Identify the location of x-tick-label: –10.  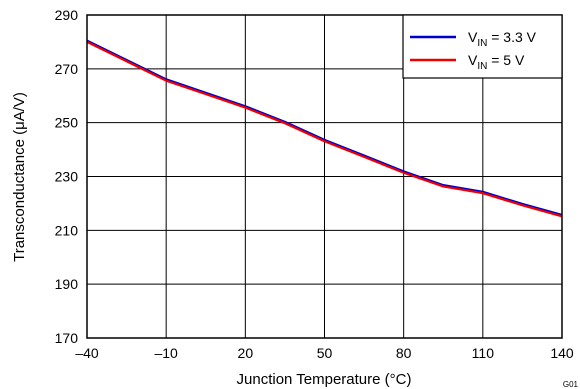
(166, 353).